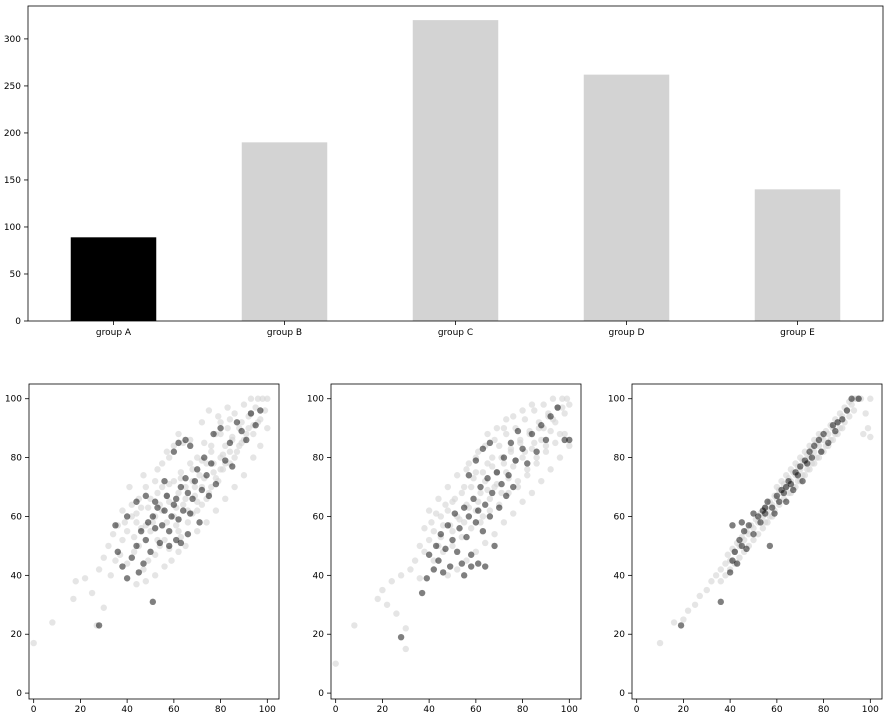  What do you see at coordinates (319, 459) in the screenshot?
I see `y-tick-label: 80` at bounding box center [319, 459].